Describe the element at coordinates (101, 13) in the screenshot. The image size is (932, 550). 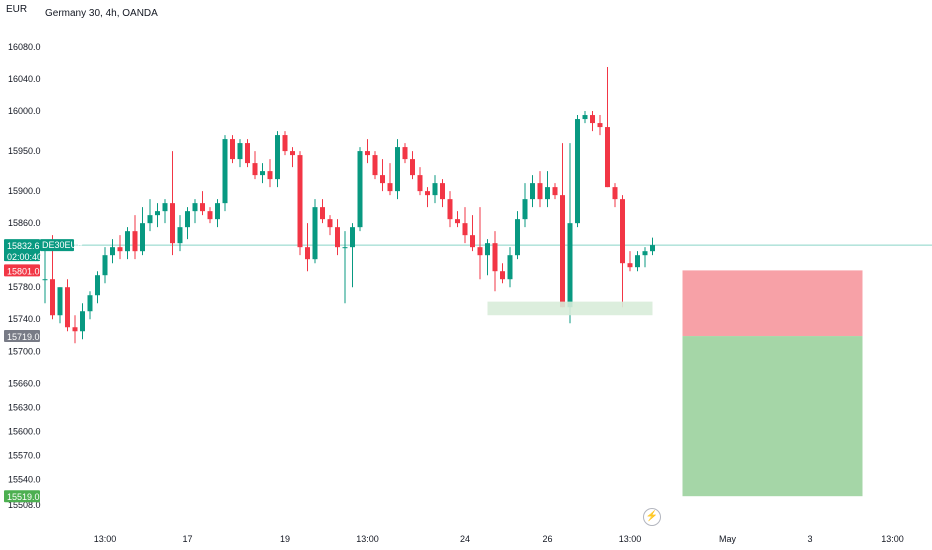
I see `symbol-title: Germany 30, 4h, OANDA` at that location.